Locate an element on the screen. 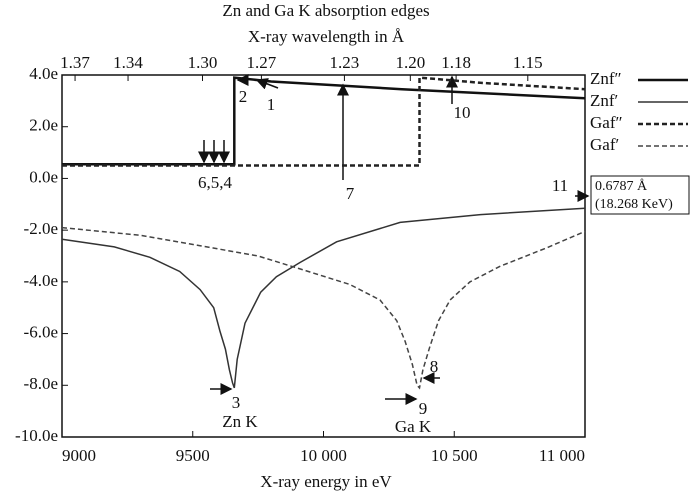 The width and height of the screenshot is (692, 502). y-tick-label: 0.0e is located at coordinates (43, 176).